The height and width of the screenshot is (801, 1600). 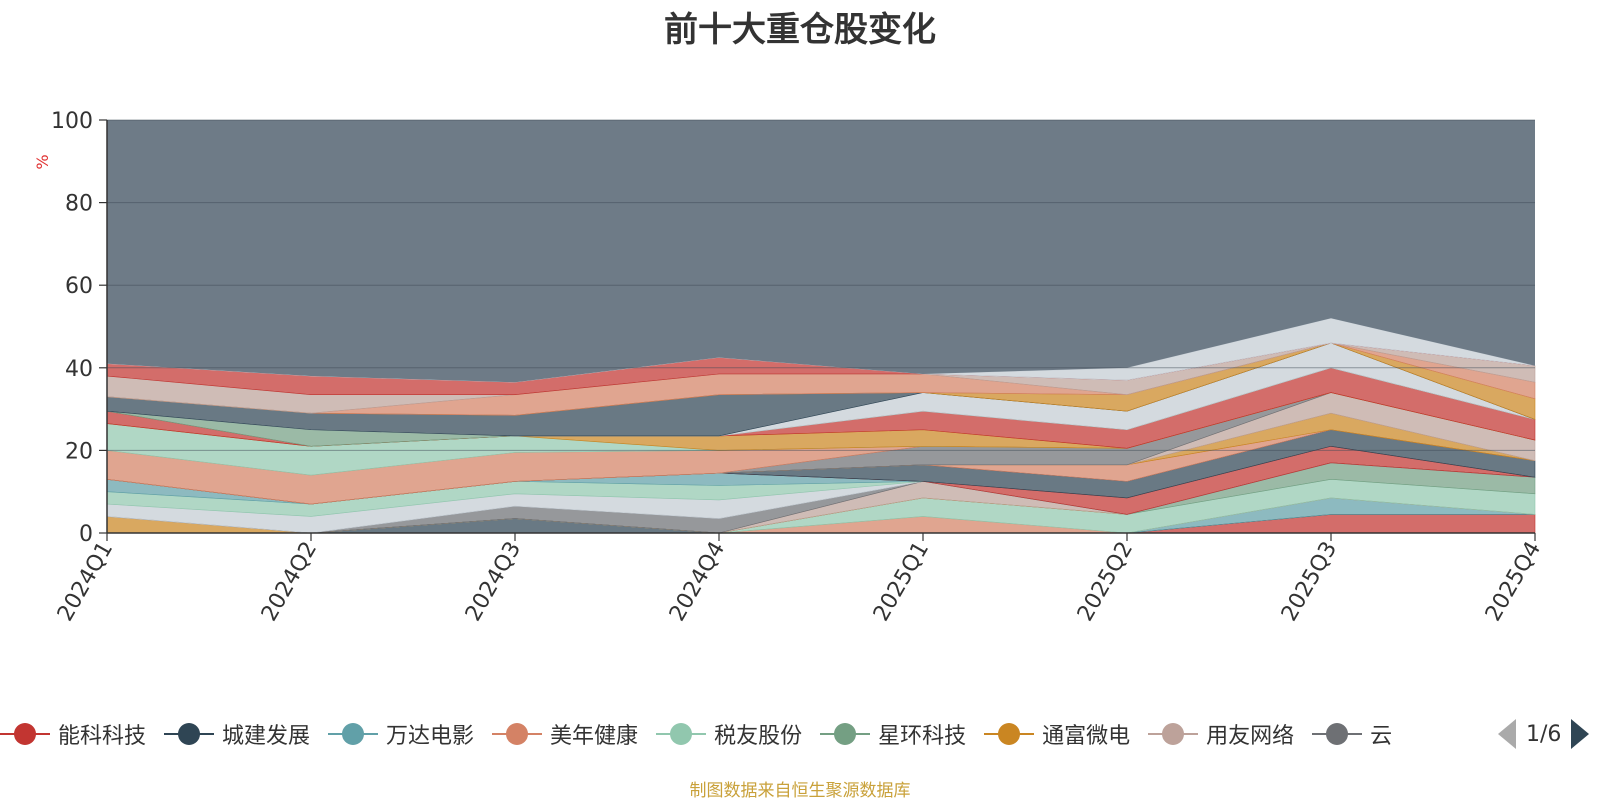 I want to click on y-tick-label: 80, so click(x=79, y=204).